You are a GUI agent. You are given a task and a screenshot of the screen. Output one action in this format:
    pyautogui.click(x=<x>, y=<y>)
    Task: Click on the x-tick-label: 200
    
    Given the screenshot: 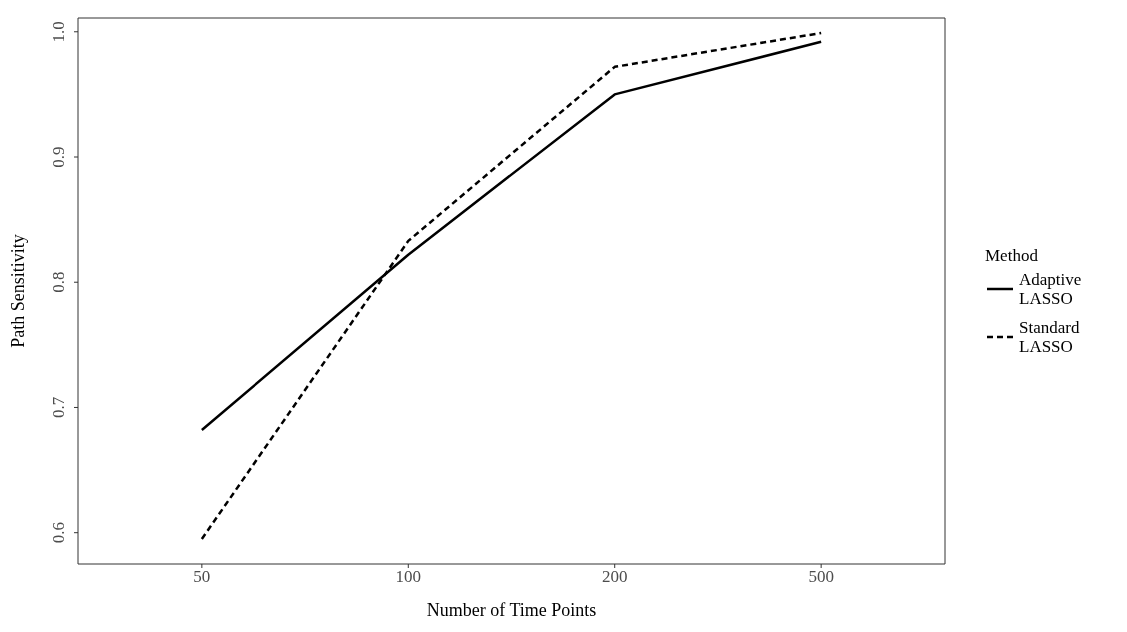 What is the action you would take?
    pyautogui.click(x=614, y=577)
    